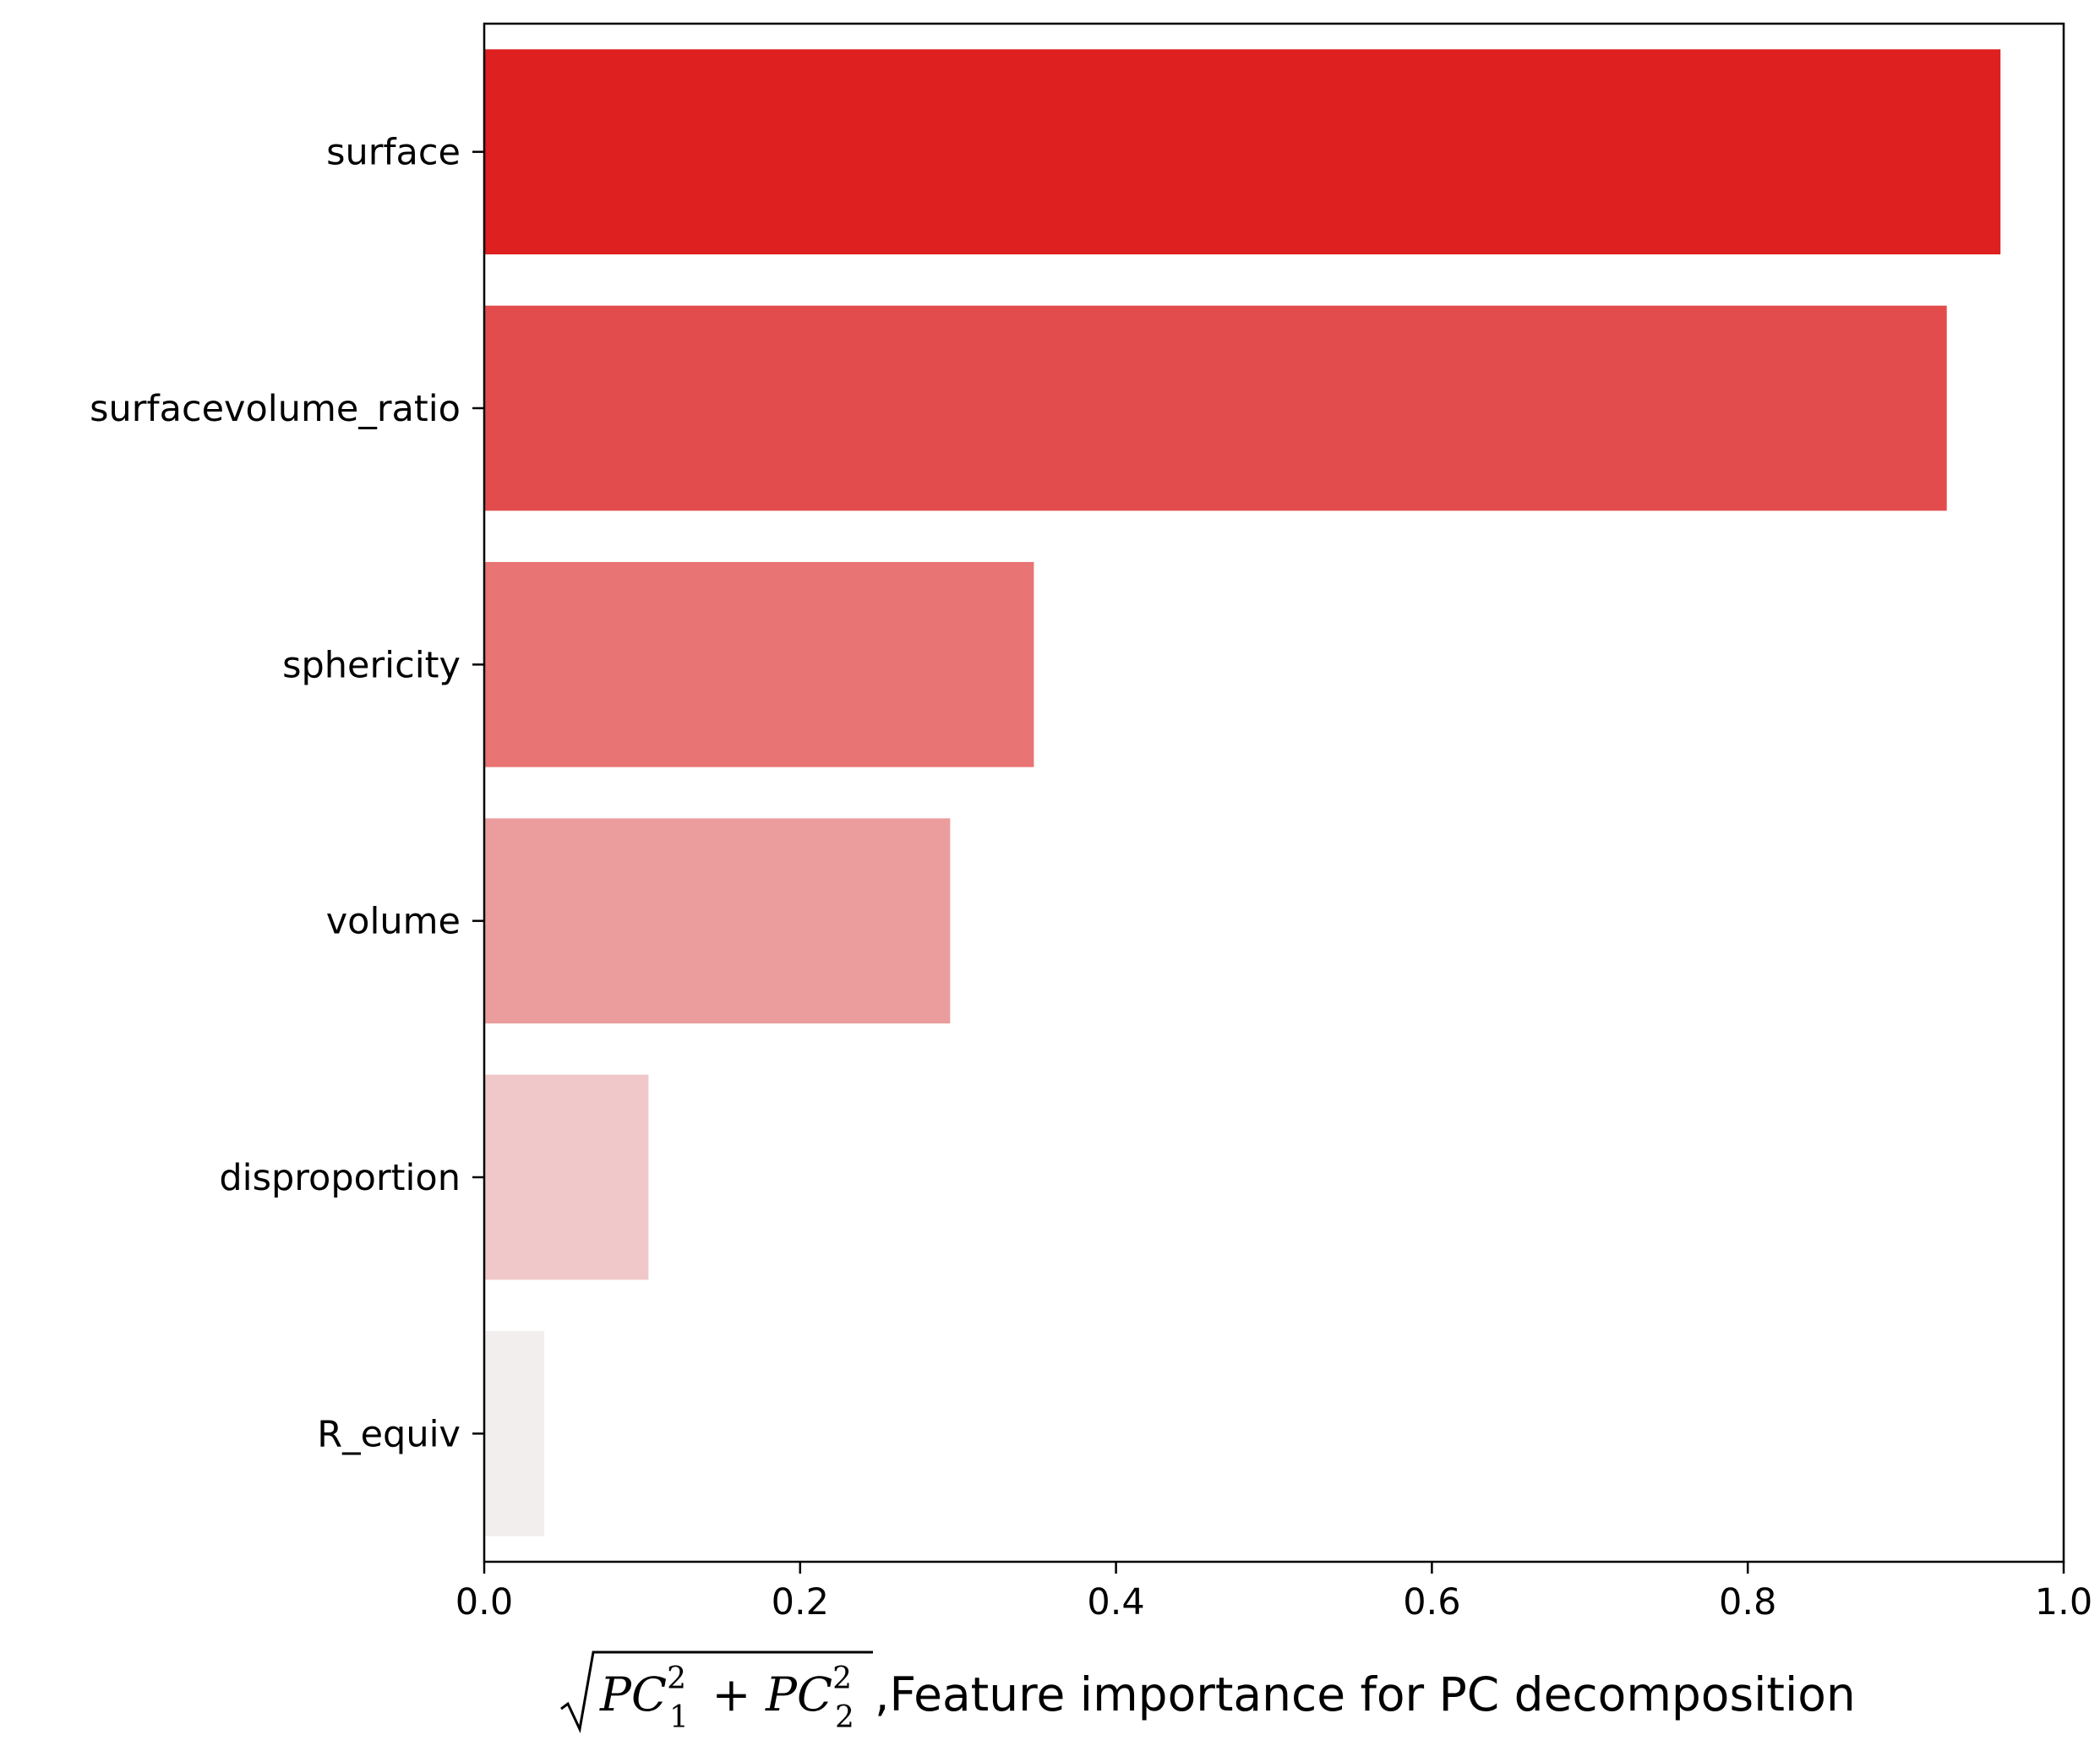 The width and height of the screenshot is (2100, 1746). I want to click on y-tick-label: surfacevolume_ratio, so click(275, 409).